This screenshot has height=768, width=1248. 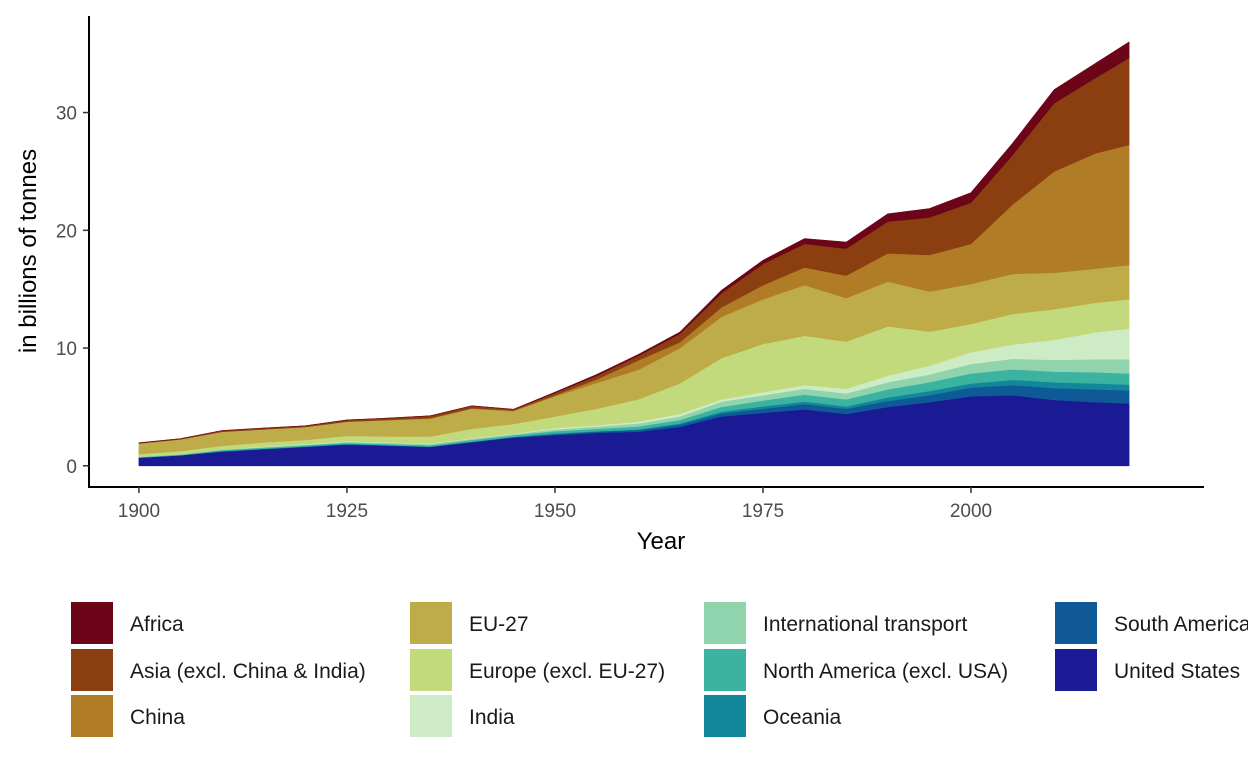 What do you see at coordinates (567, 671) in the screenshot?
I see `legend-label-europe-excl-eu-27: Europe (excl. EU-27)` at bounding box center [567, 671].